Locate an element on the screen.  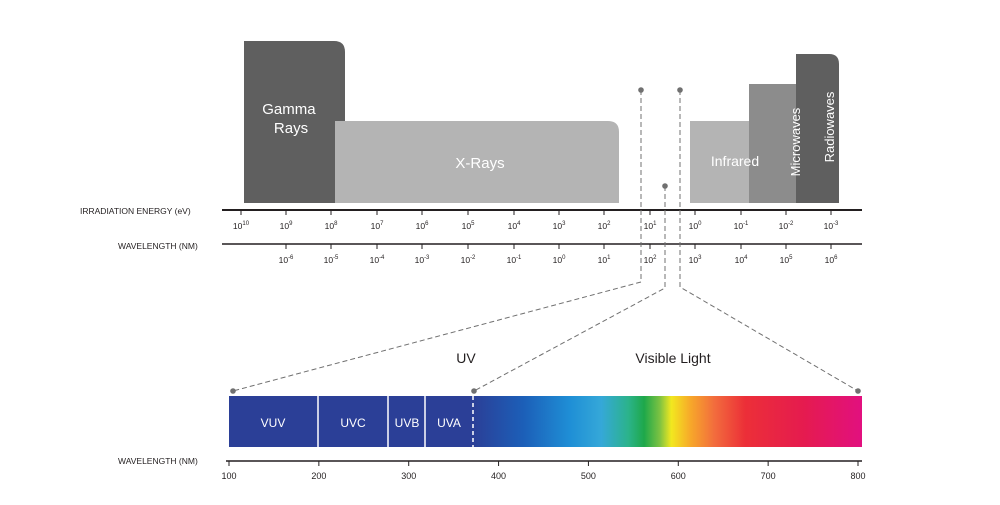
wavelength-tick-label: 10⁻⁴ is located at coordinates (377, 260).